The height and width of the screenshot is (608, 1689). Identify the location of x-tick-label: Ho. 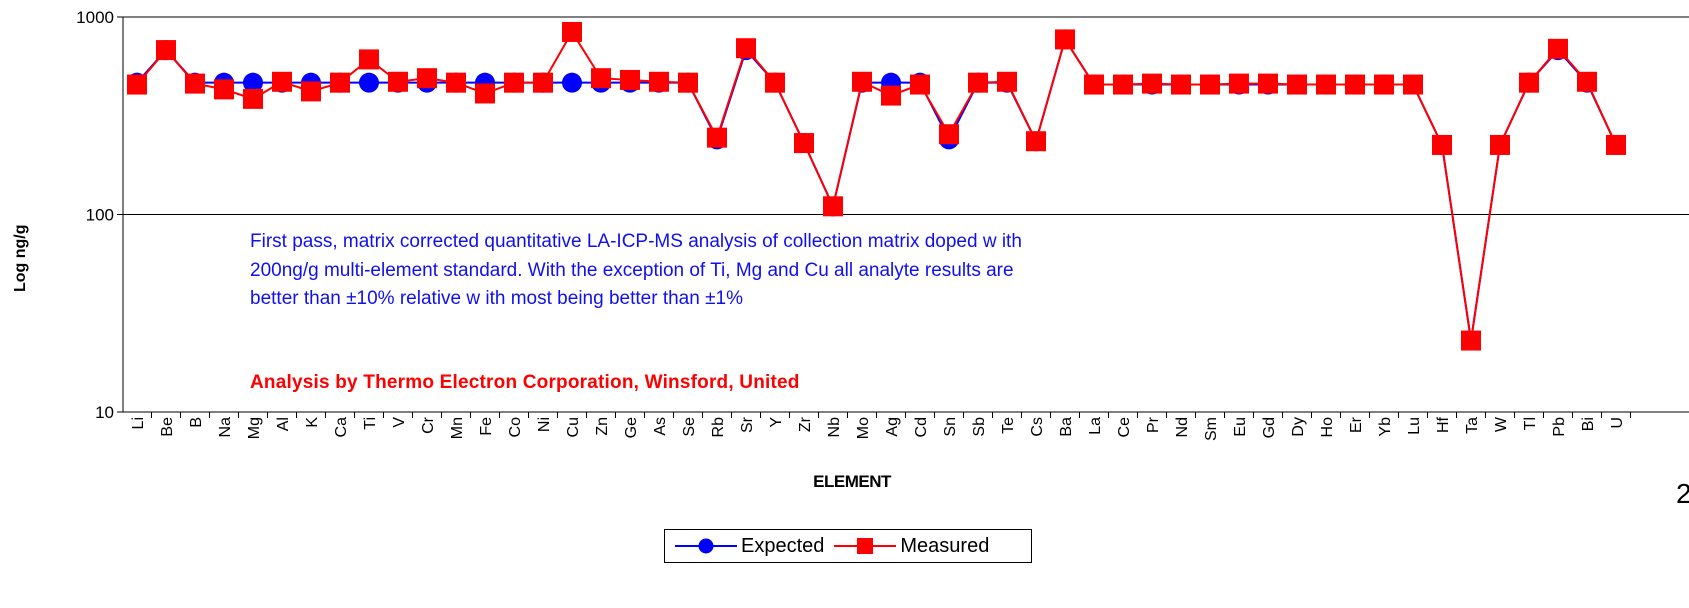
(1327, 427).